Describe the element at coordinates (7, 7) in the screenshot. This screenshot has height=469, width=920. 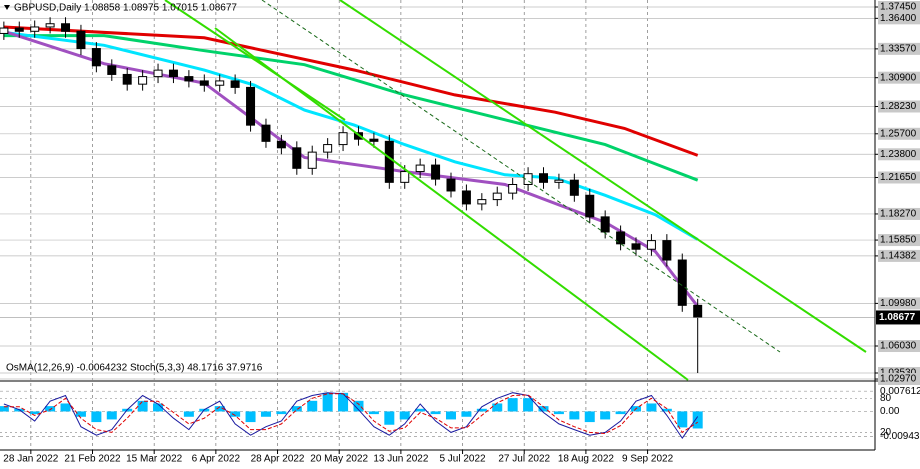
I see `title-marker` at that location.